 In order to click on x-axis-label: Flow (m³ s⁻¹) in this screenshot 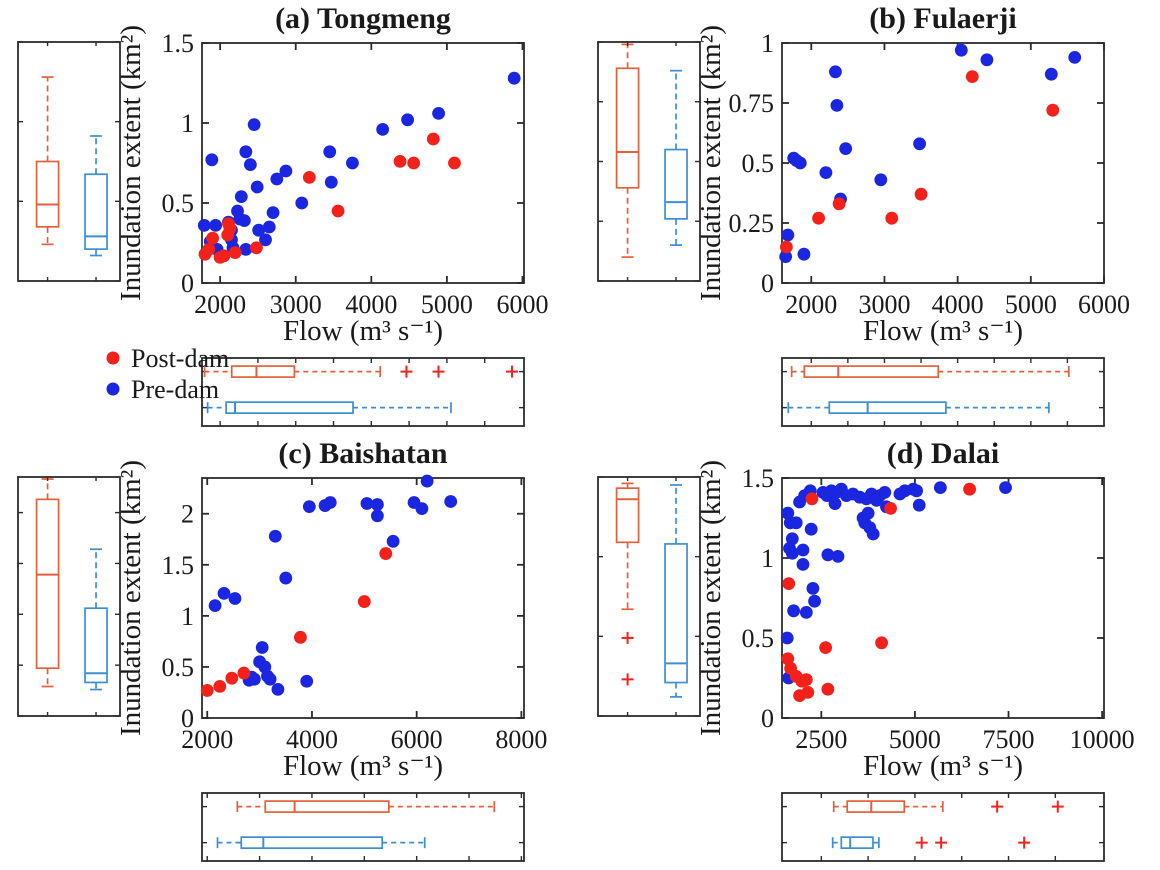, I will do `click(363, 331)`.